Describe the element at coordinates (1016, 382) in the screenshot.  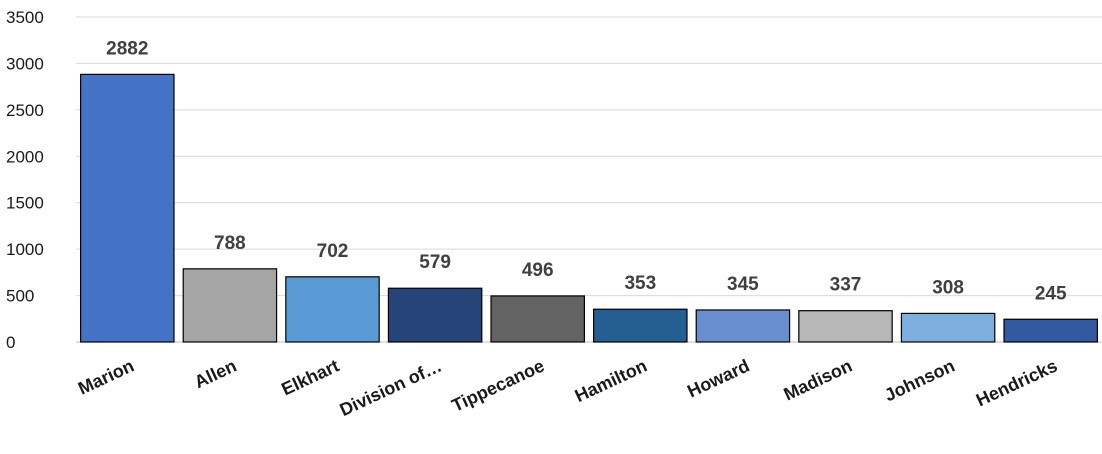
I see `x-tick-label: Hendricks` at that location.